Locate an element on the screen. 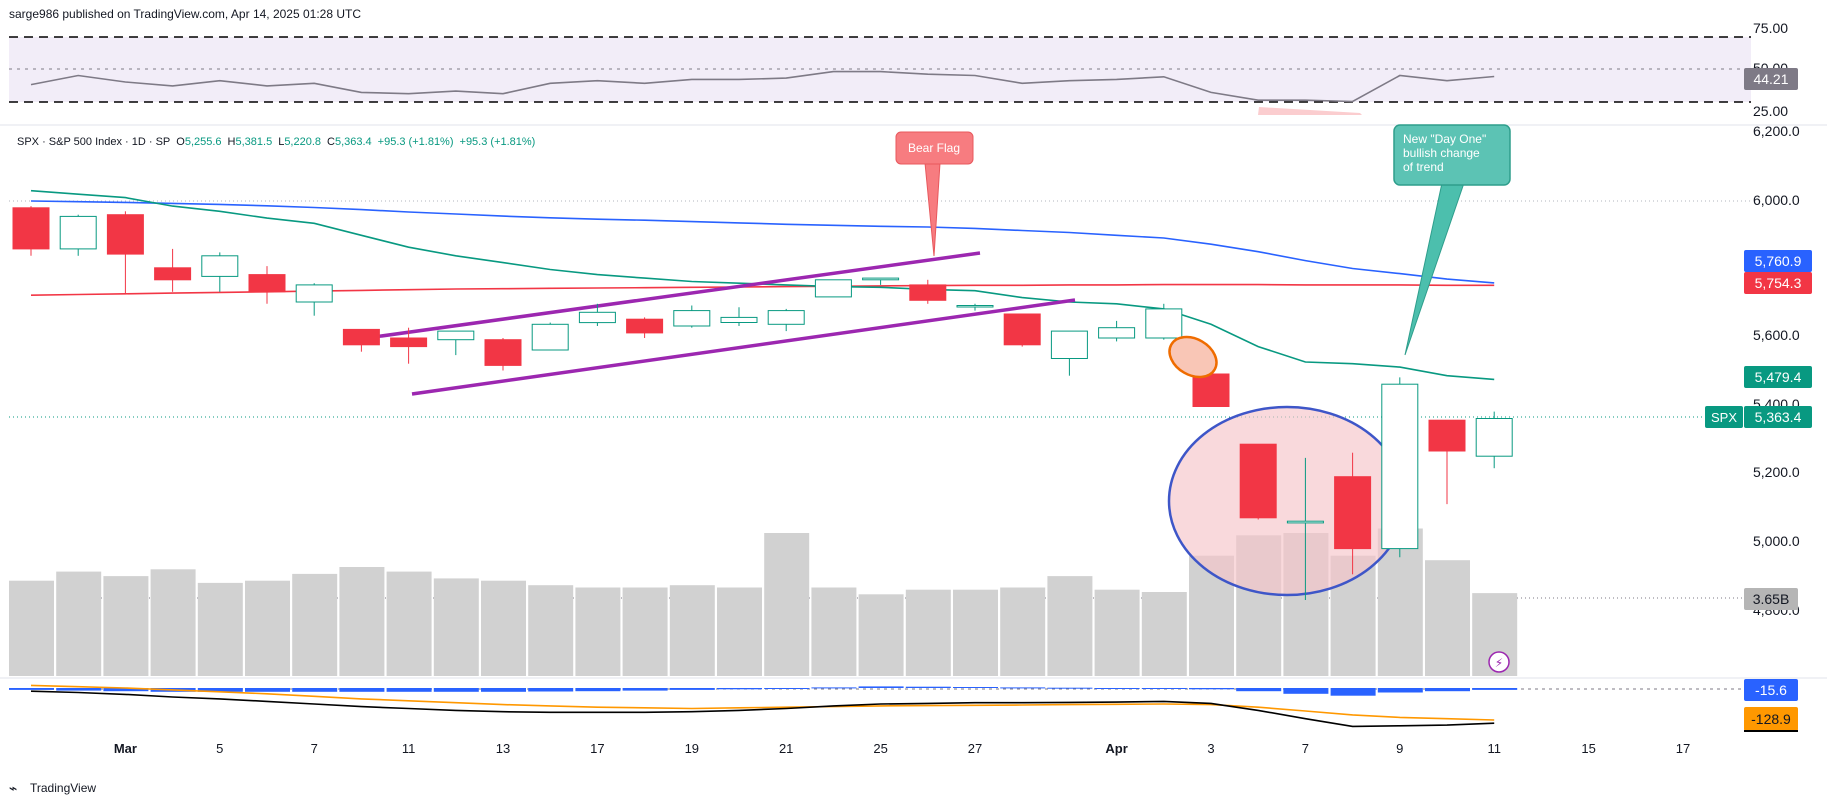 The image size is (1827, 805). rsi-last-badge is located at coordinates (1771, 79).